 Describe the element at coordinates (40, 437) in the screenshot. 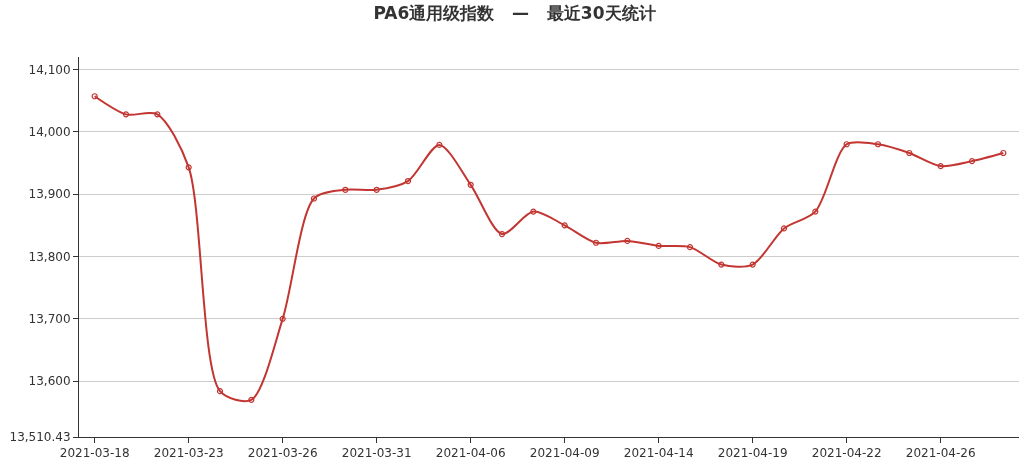

I see `y-tick-label: 13,510.43` at that location.